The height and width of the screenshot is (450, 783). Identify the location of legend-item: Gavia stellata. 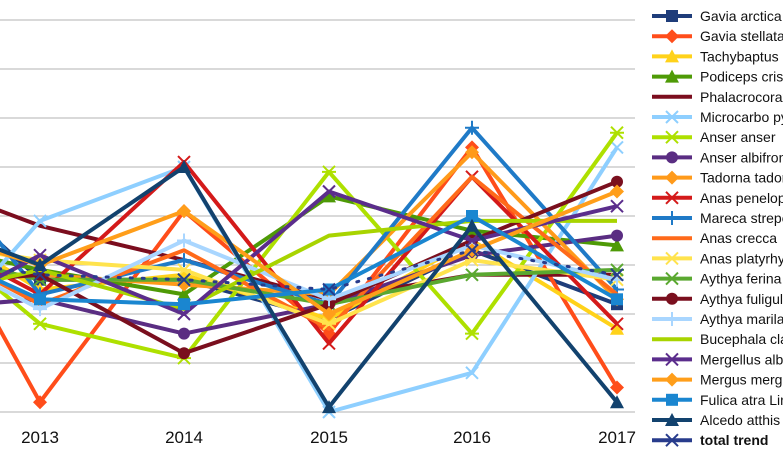
(717, 36).